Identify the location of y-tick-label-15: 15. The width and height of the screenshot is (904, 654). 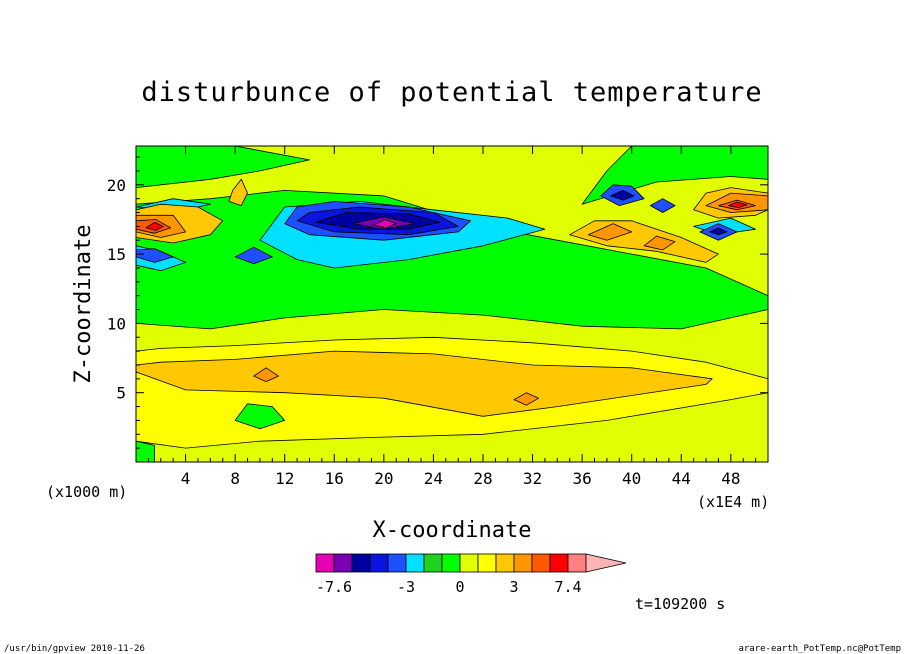
(116, 254).